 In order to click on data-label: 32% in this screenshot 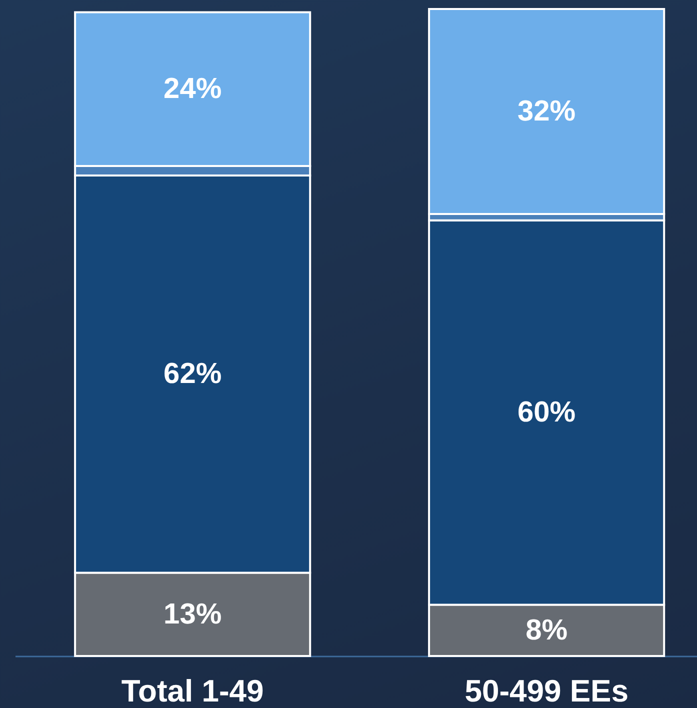, I will do `click(547, 111)`.